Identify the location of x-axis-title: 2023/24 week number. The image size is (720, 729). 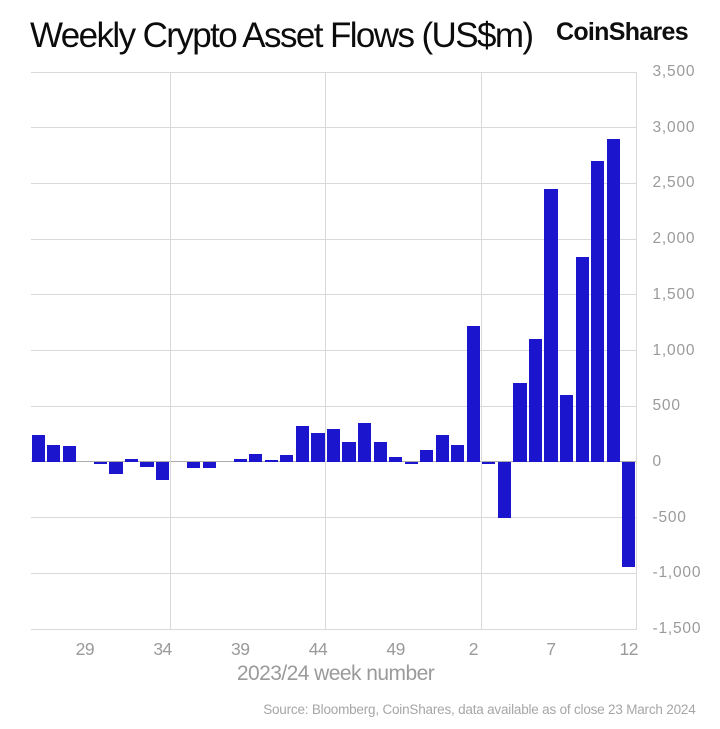
(335, 673).